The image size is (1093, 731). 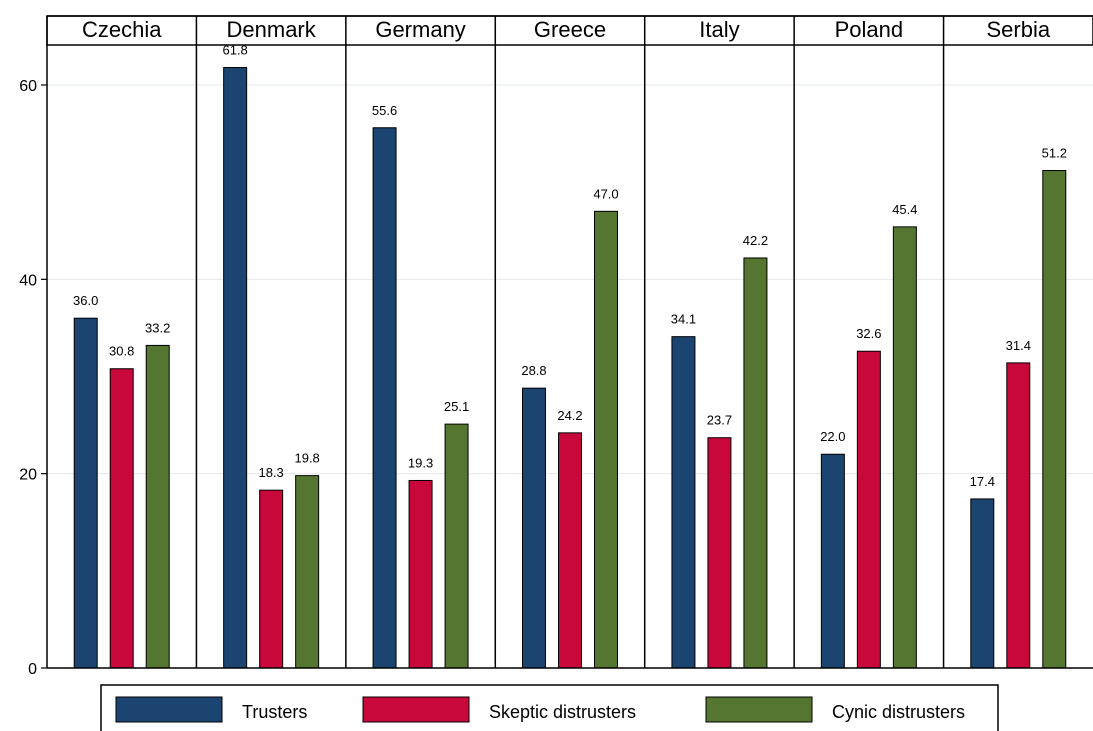 I want to click on data-label: 24.2, so click(x=569, y=415).